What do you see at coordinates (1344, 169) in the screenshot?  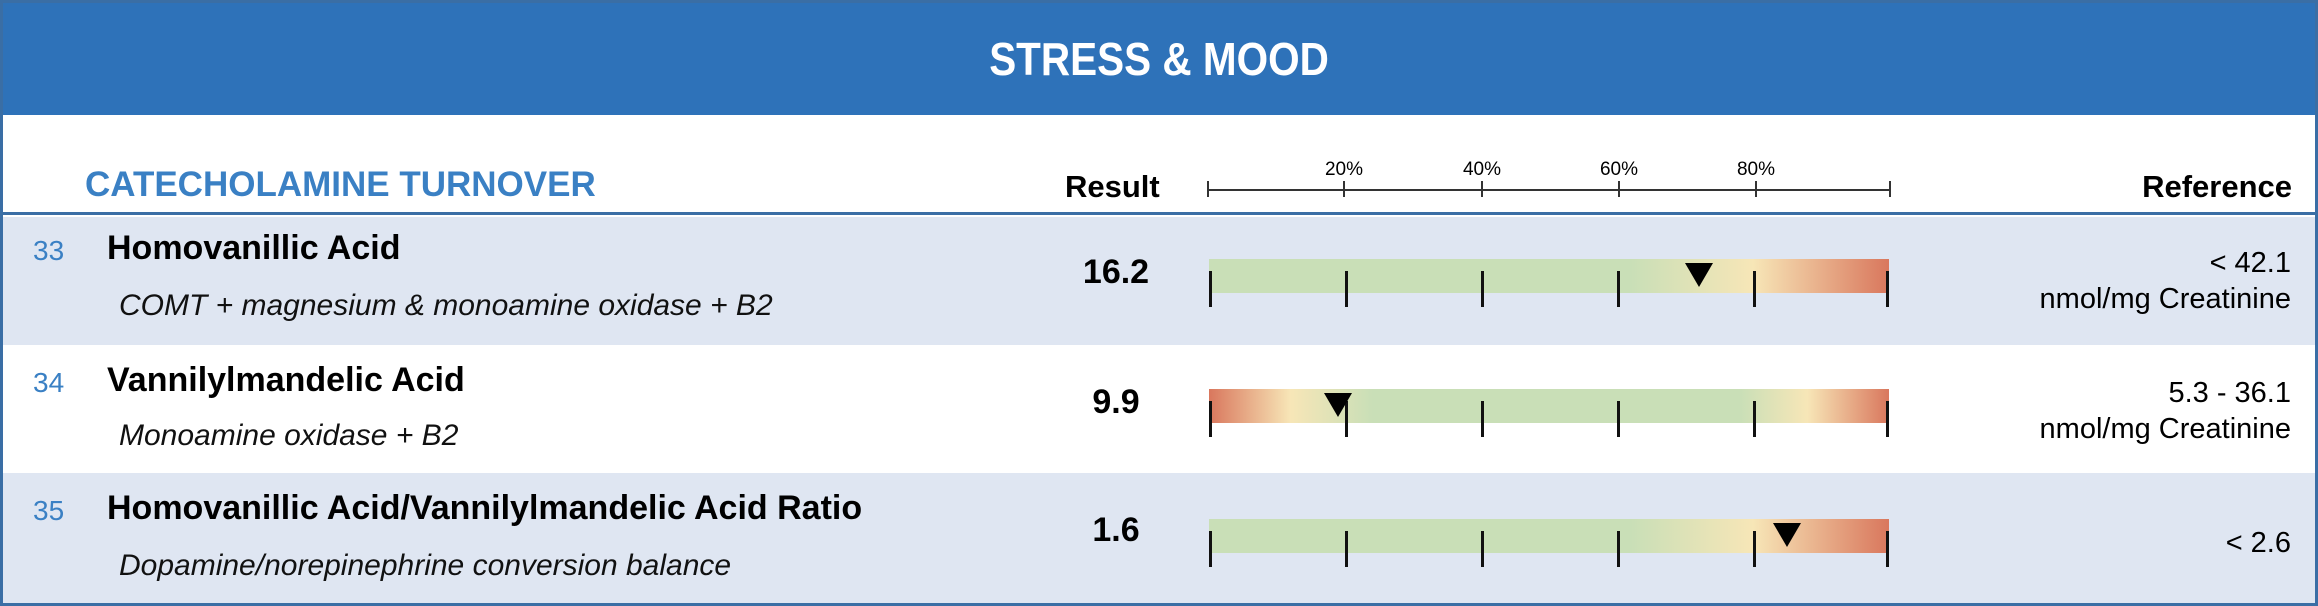 I see `scale-tick-label: 20%` at bounding box center [1344, 169].